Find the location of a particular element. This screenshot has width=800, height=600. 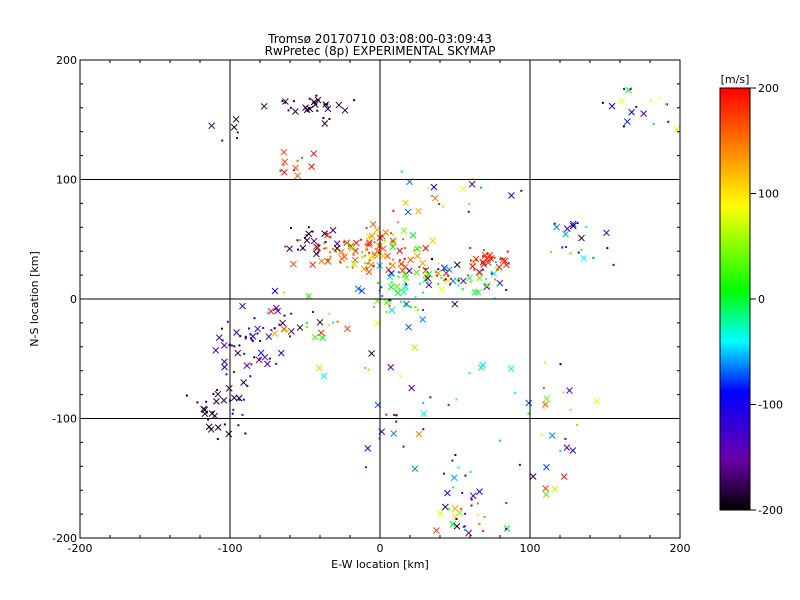

chart-subtitle: RwPretec (8p) EXPERIMENTAL SKYMAP is located at coordinates (380, 51).